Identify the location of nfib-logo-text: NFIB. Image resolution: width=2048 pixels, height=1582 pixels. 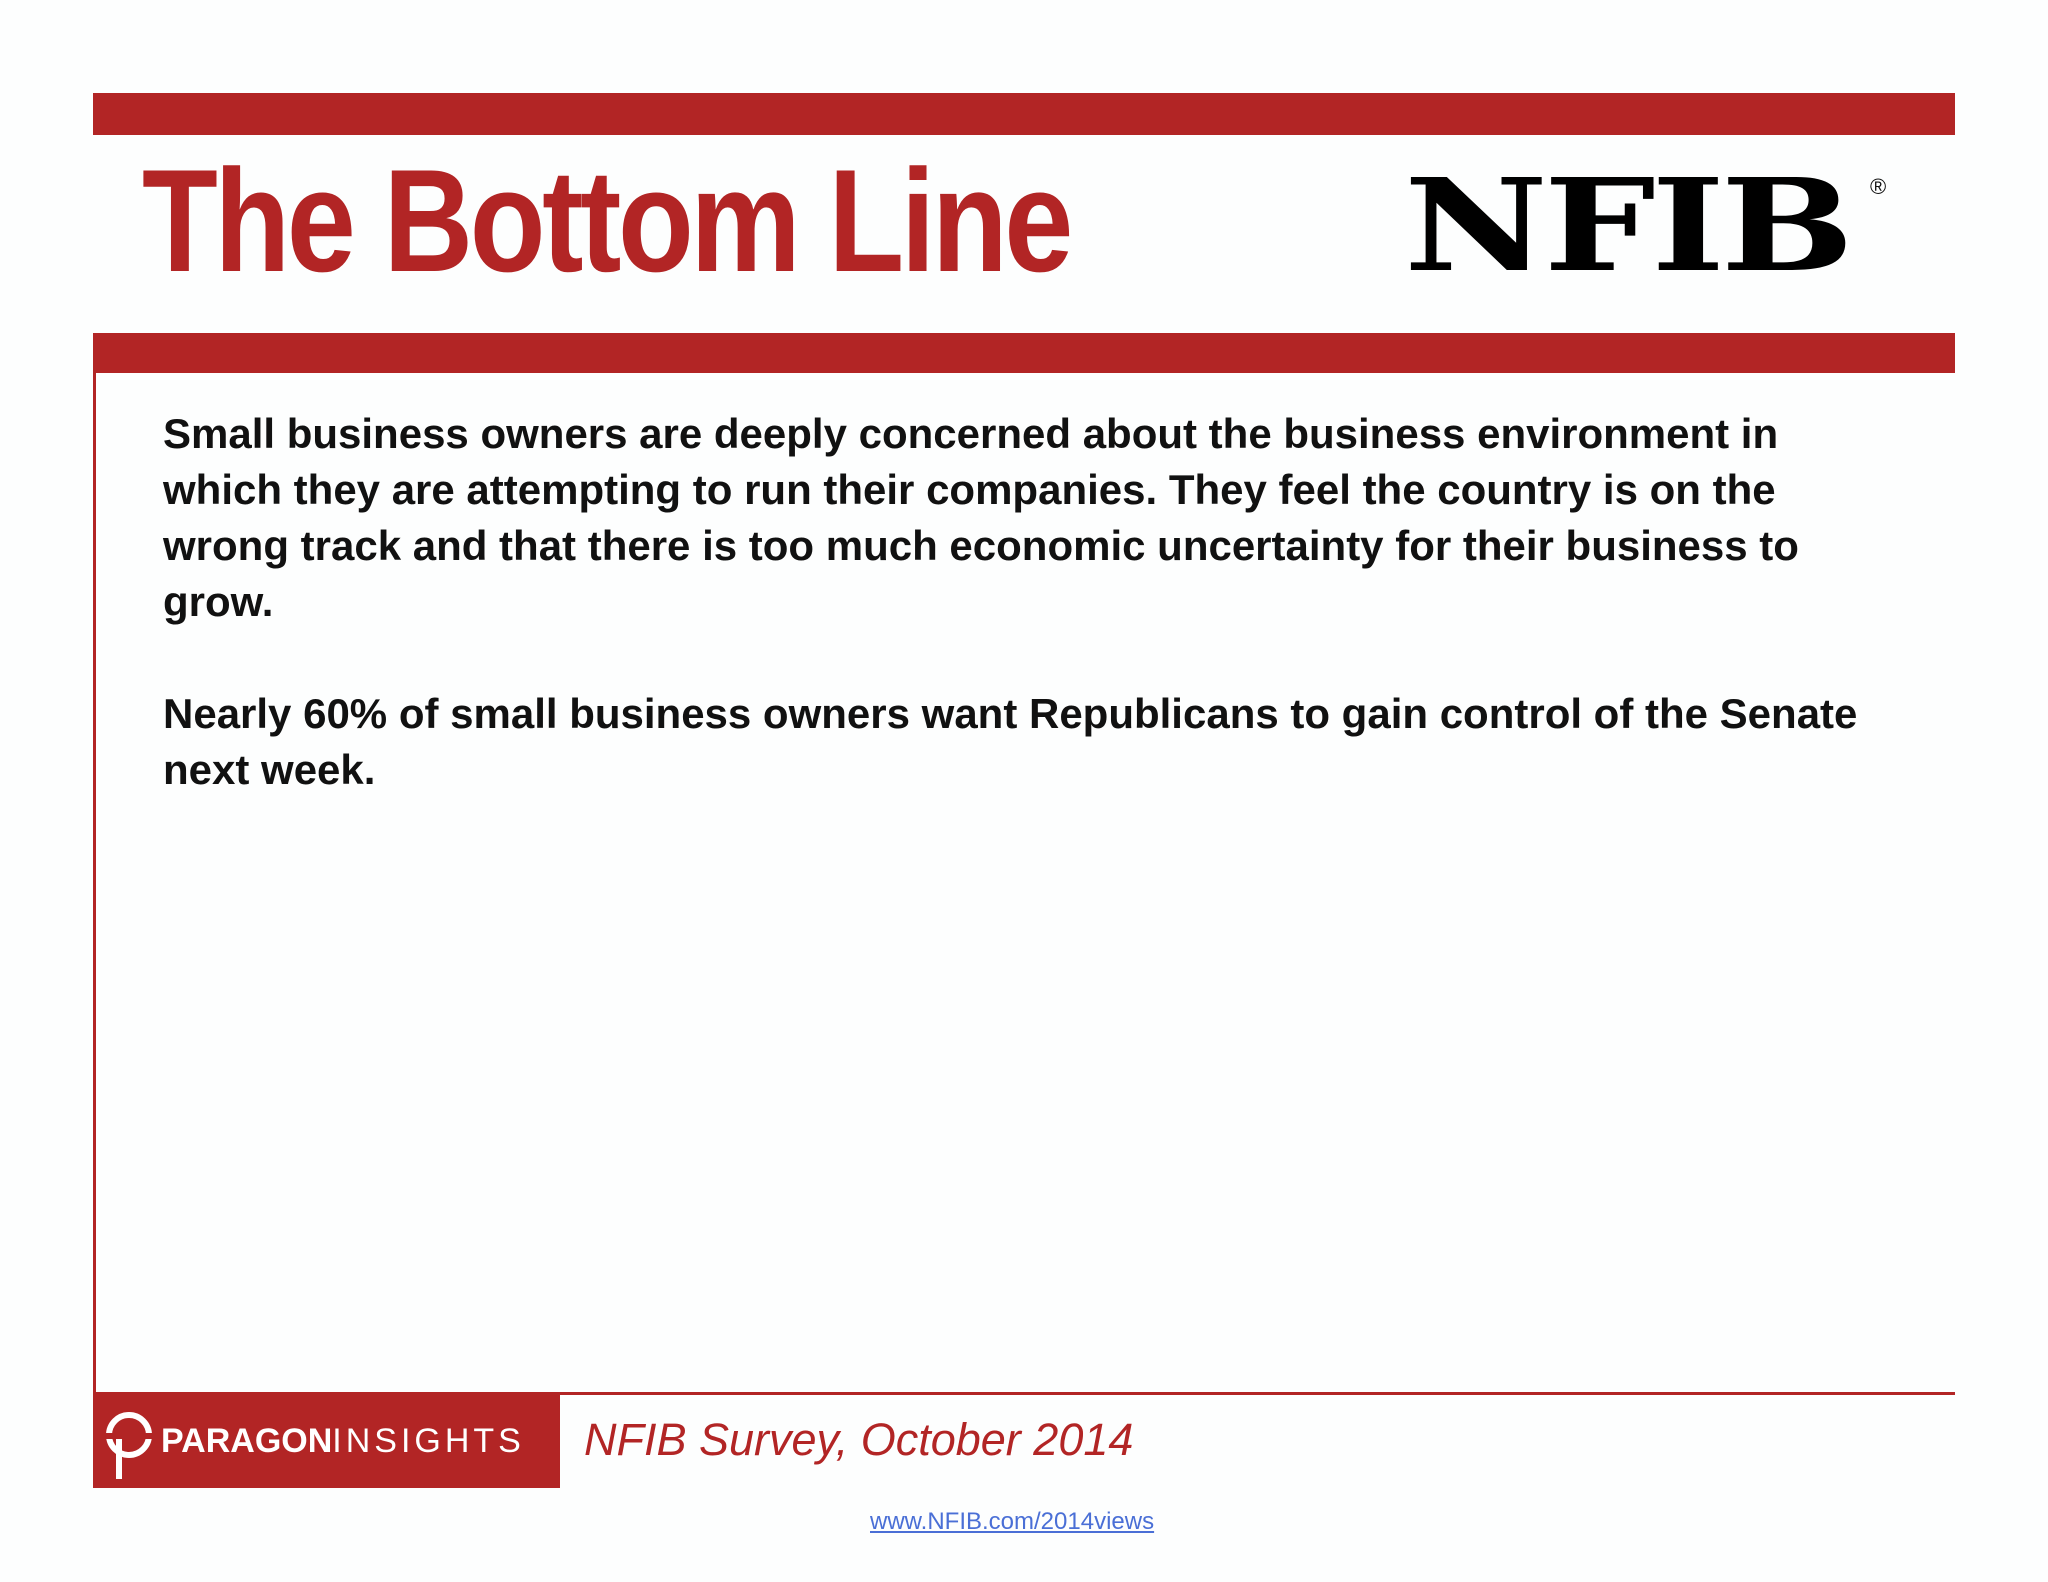
(1629, 225).